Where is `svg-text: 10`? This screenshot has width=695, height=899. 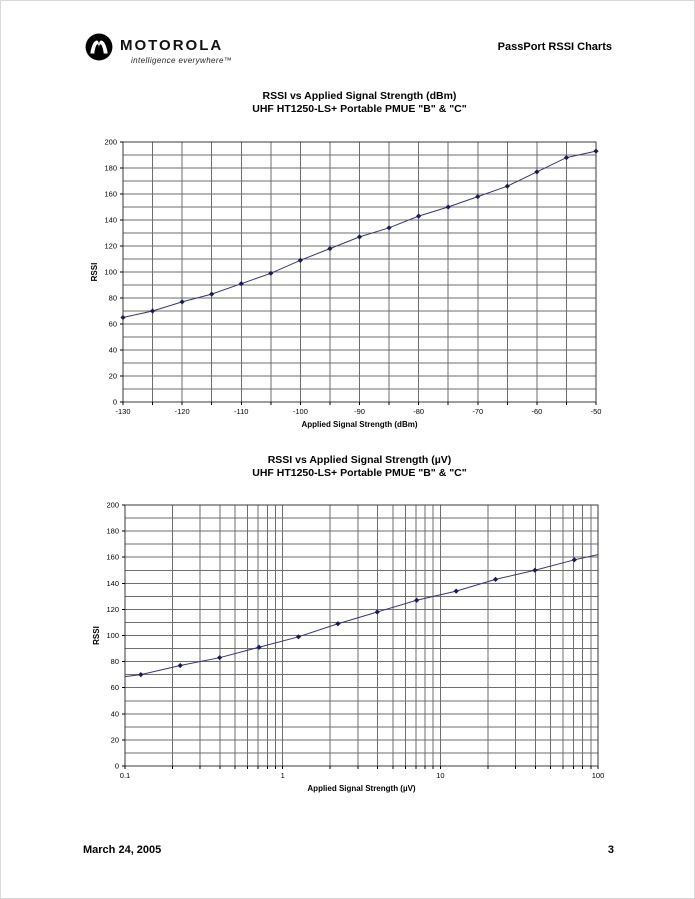
svg-text: 10 is located at coordinates (440, 775).